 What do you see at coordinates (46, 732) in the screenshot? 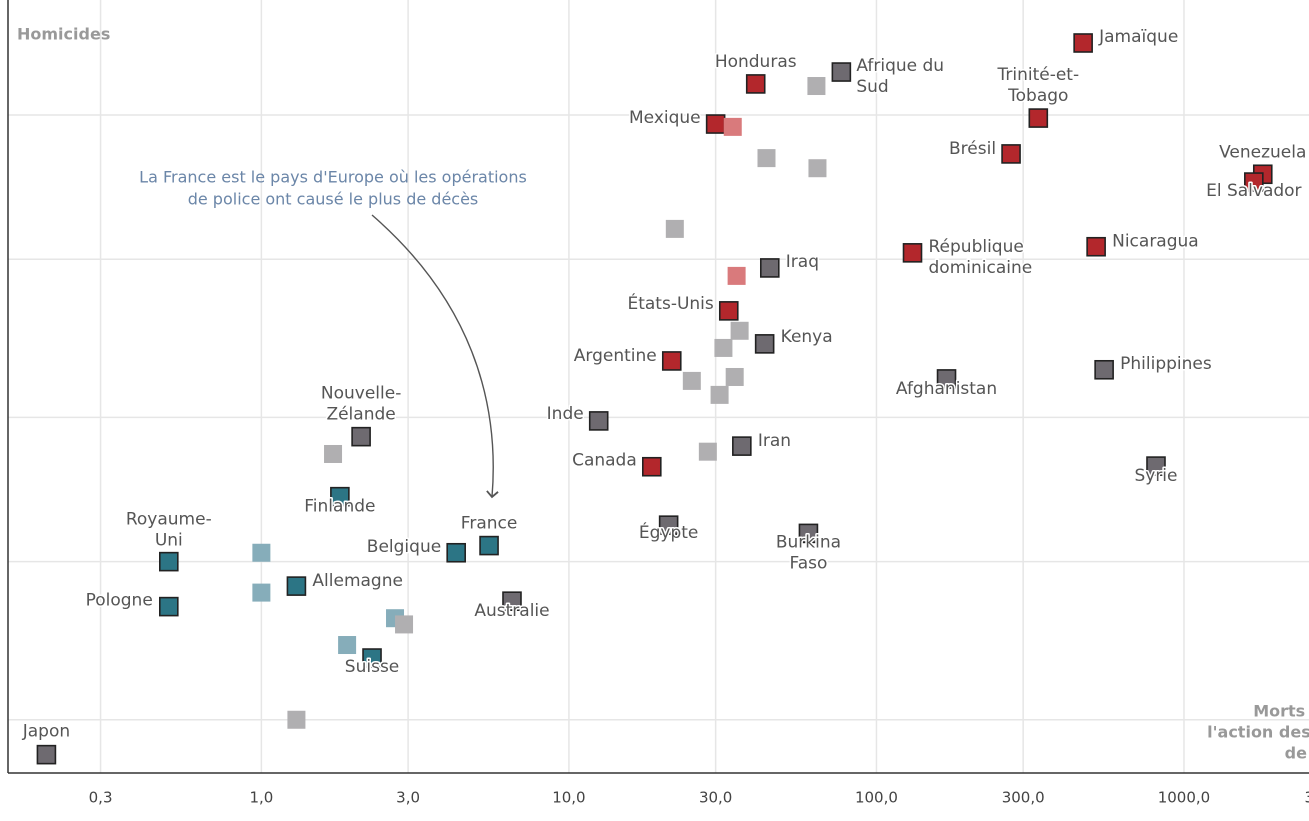
I see `point-label: Japon` at bounding box center [46, 732].